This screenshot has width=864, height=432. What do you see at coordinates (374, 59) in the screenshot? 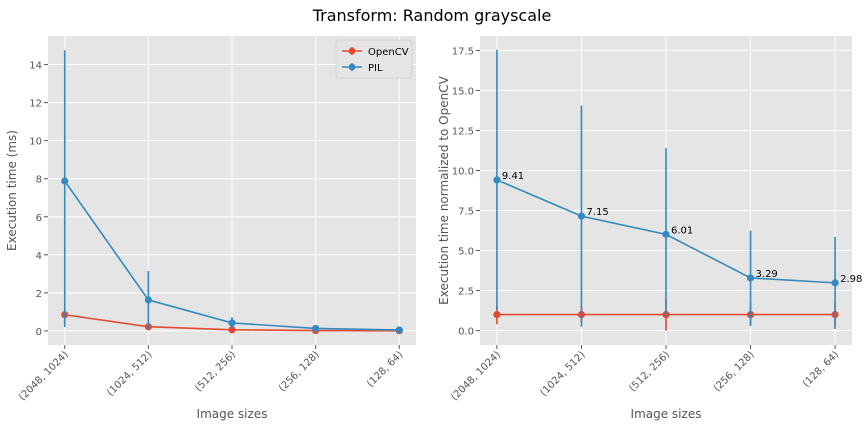
I see `legend: OpenCV PIL` at bounding box center [374, 59].